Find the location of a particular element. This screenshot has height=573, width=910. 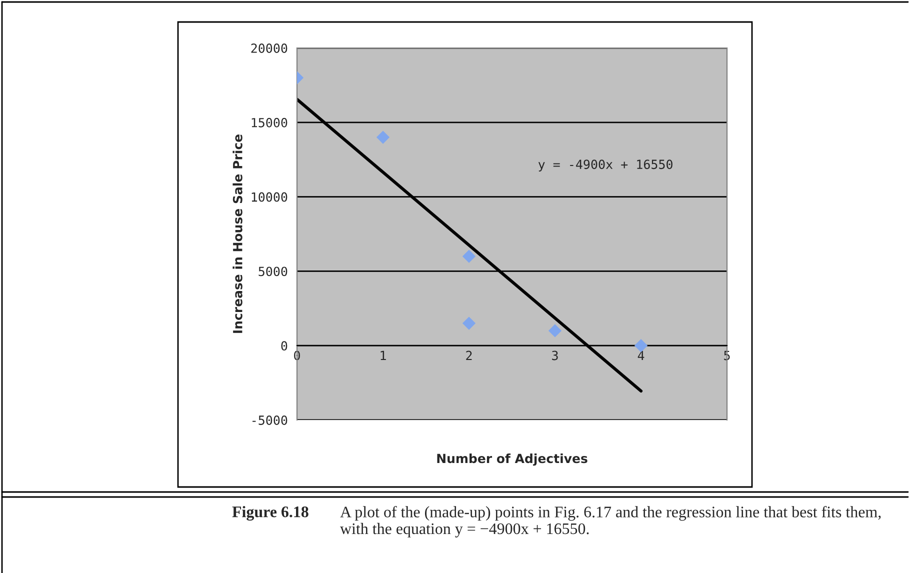

y-tick-label: 20000 is located at coordinates (269, 48).